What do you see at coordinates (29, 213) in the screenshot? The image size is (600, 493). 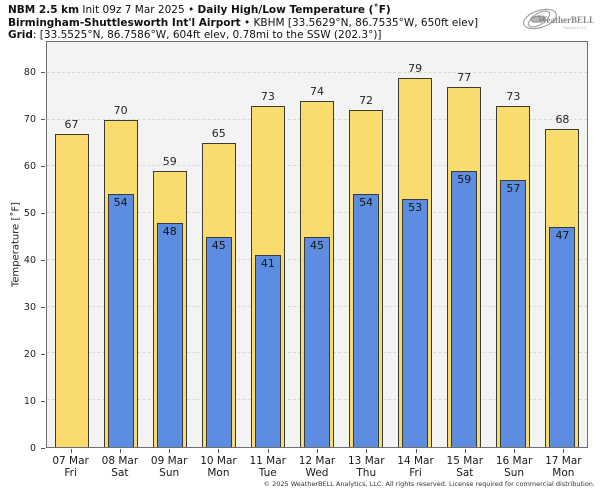 I see `y-tick-label: 50` at bounding box center [29, 213].